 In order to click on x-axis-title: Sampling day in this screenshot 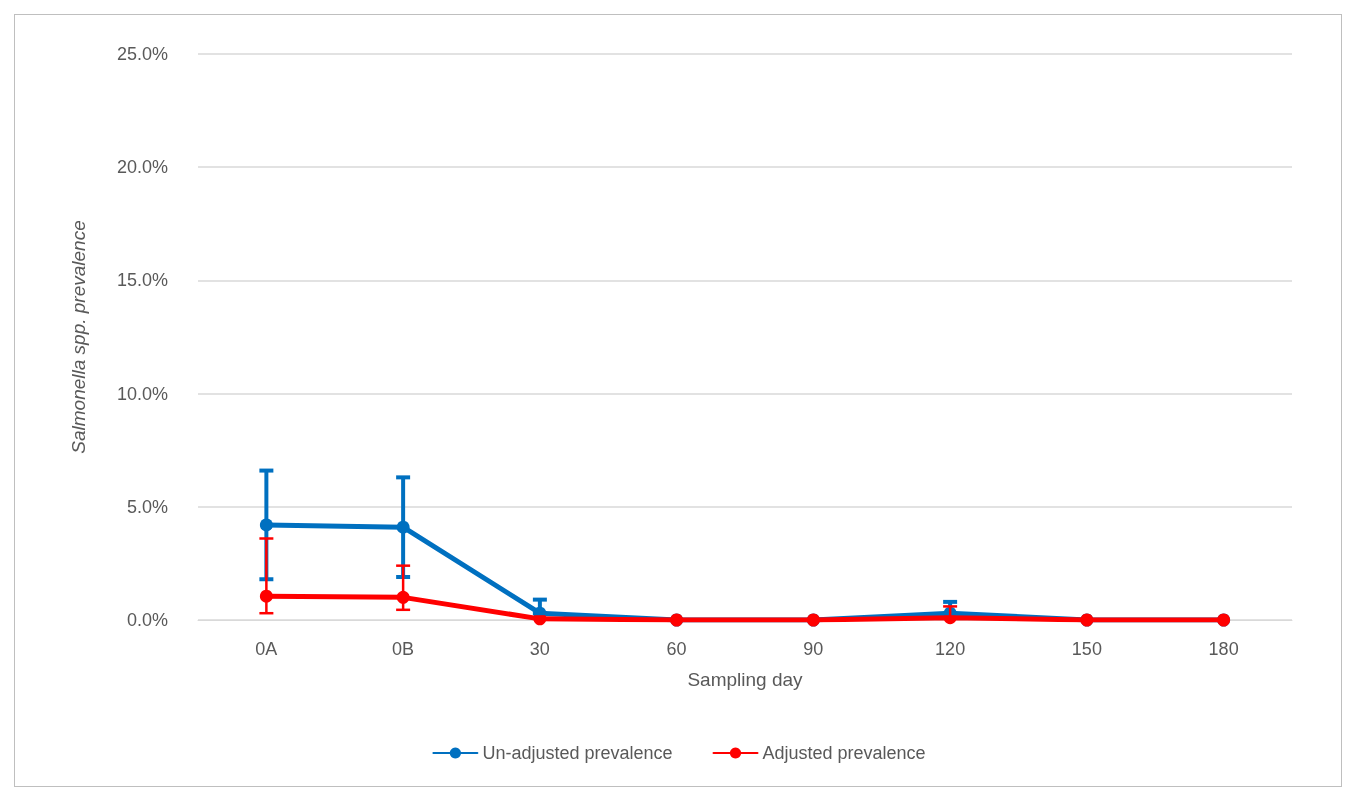, I will do `click(745, 679)`.